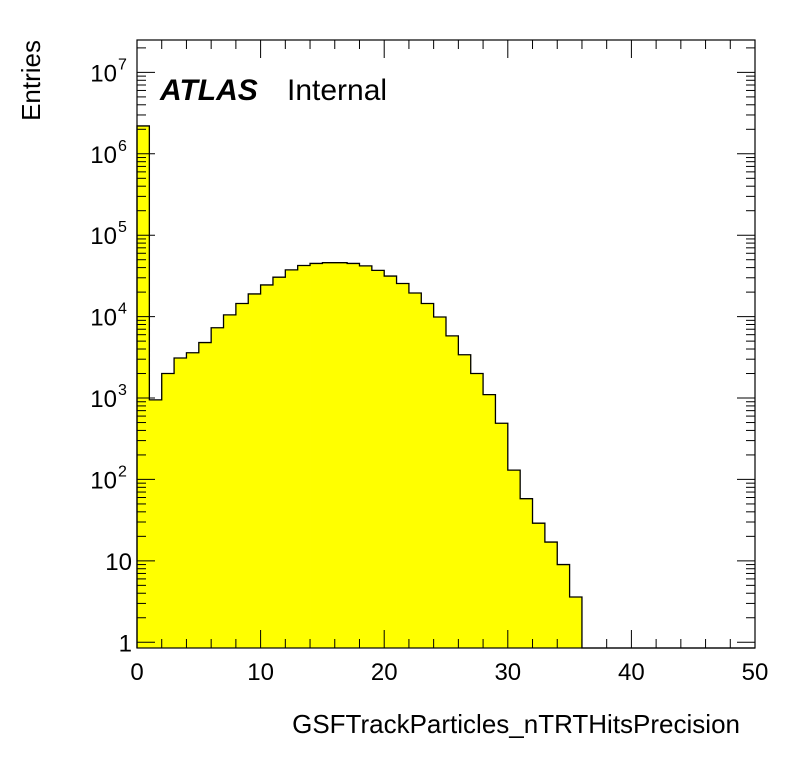 The image size is (796, 772). Describe the element at coordinates (631, 672) in the screenshot. I see `x-tick-label: 40` at that location.